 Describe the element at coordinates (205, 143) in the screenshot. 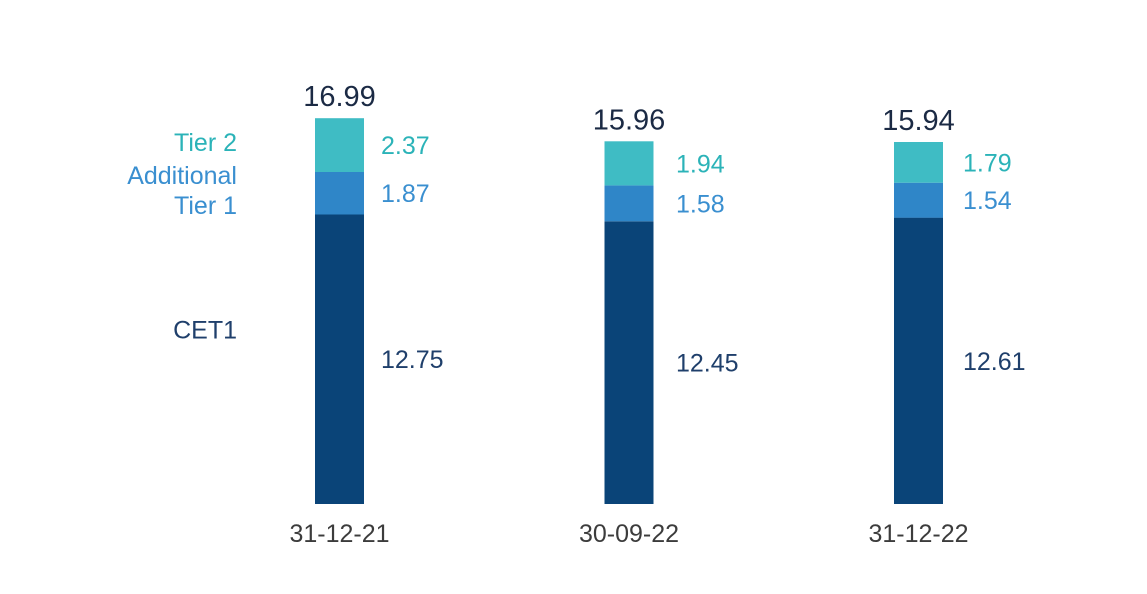

I see `series-label-tier2: Tier 2` at that location.